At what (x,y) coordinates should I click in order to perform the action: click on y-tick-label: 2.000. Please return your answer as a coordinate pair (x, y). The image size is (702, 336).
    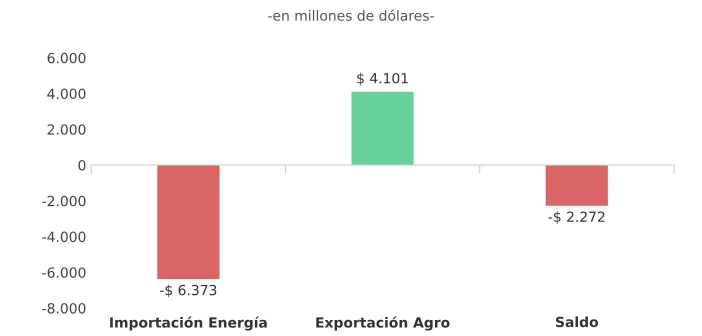
    Looking at the image, I should click on (67, 129).